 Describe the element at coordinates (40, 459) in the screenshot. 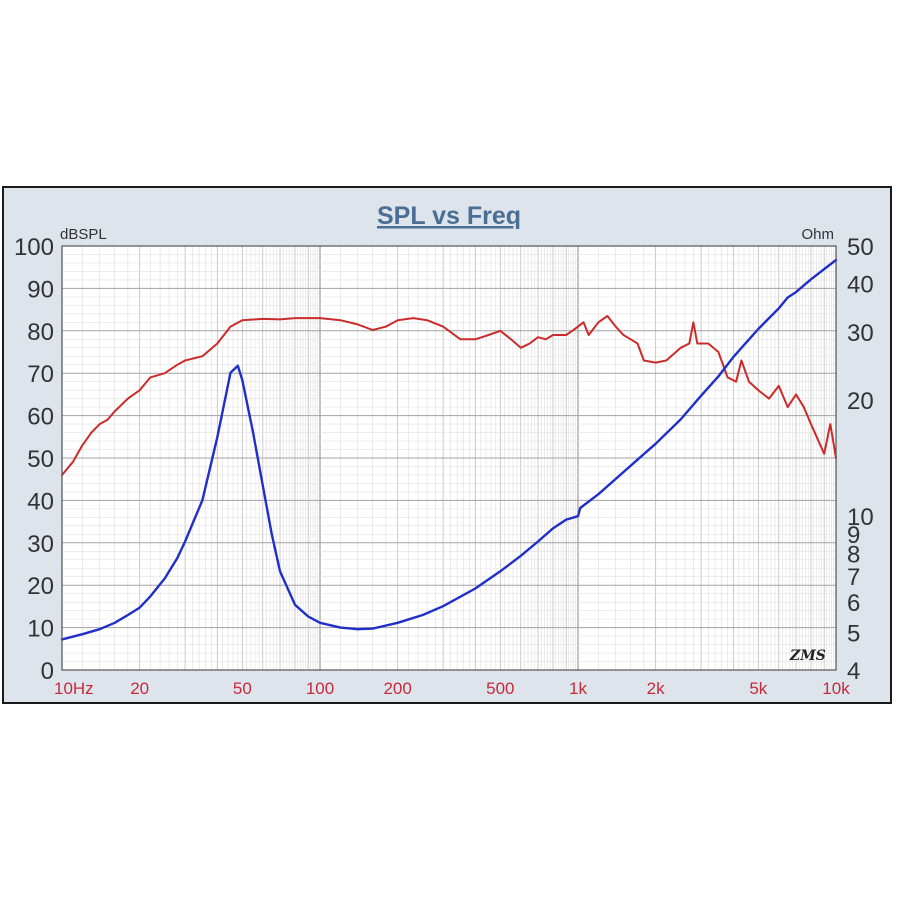

I see `y-left-tick-label: 50` at that location.